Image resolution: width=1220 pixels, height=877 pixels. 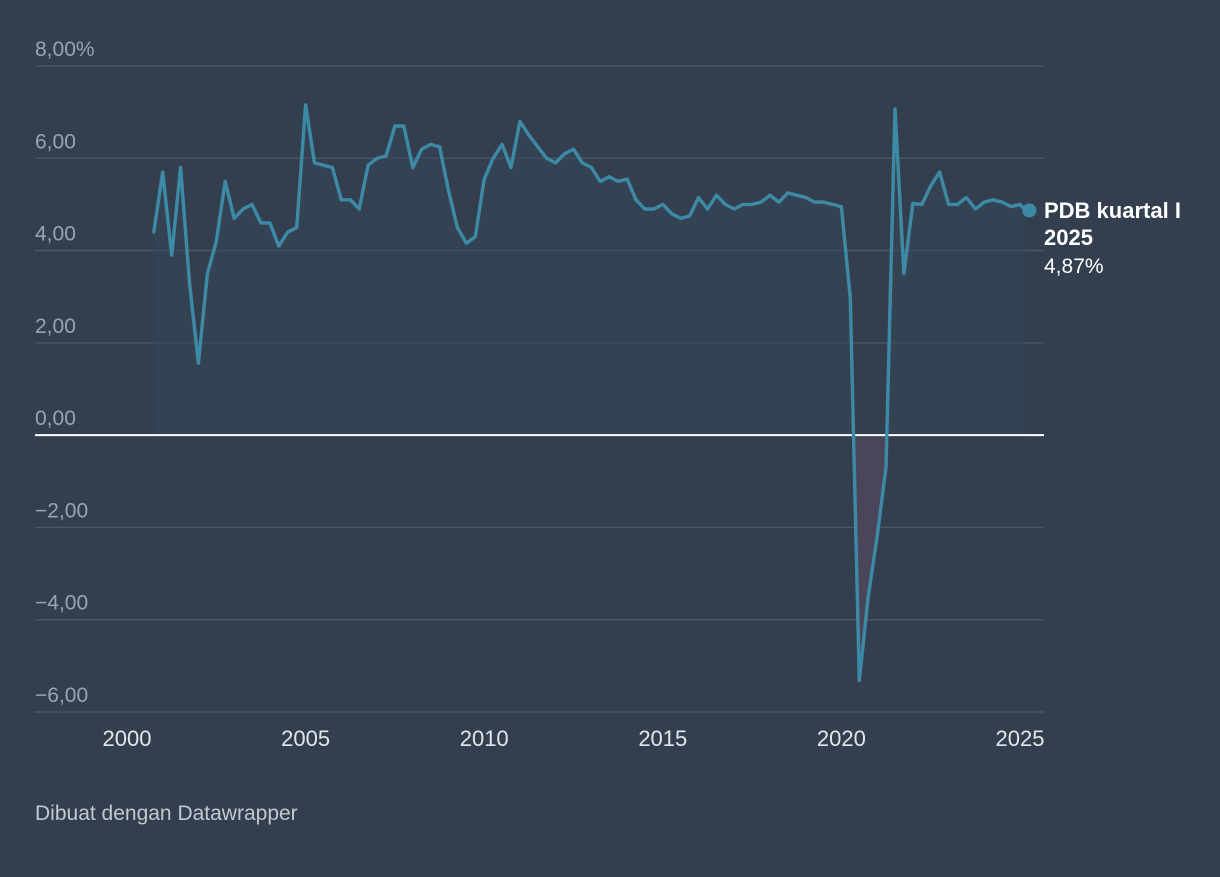 What do you see at coordinates (1029, 210) in the screenshot?
I see `end-point-marker` at bounding box center [1029, 210].